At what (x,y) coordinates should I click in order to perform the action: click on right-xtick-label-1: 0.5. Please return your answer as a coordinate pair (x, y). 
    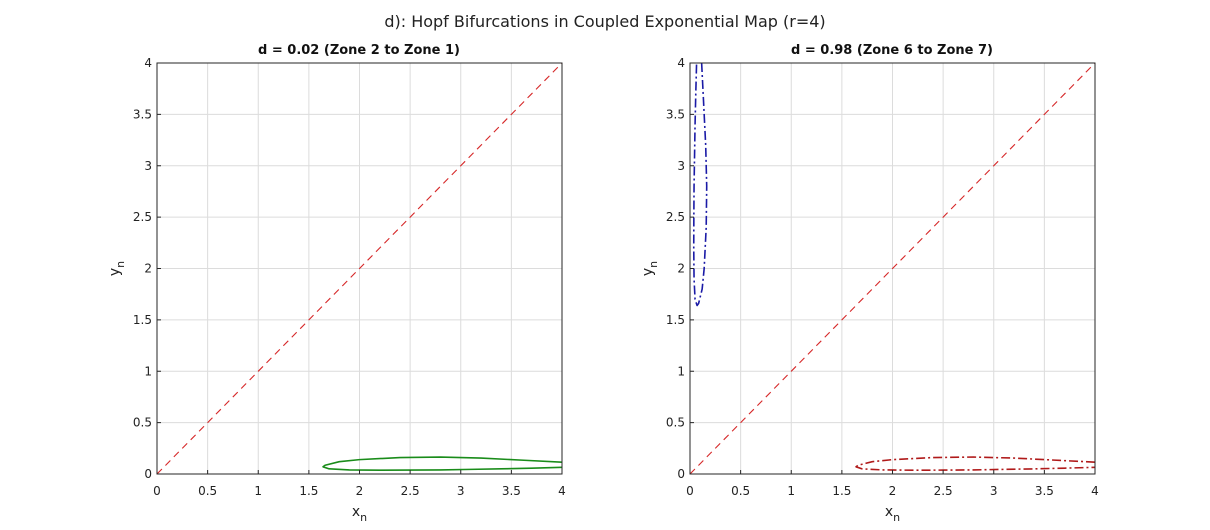
    Looking at the image, I should click on (740, 491).